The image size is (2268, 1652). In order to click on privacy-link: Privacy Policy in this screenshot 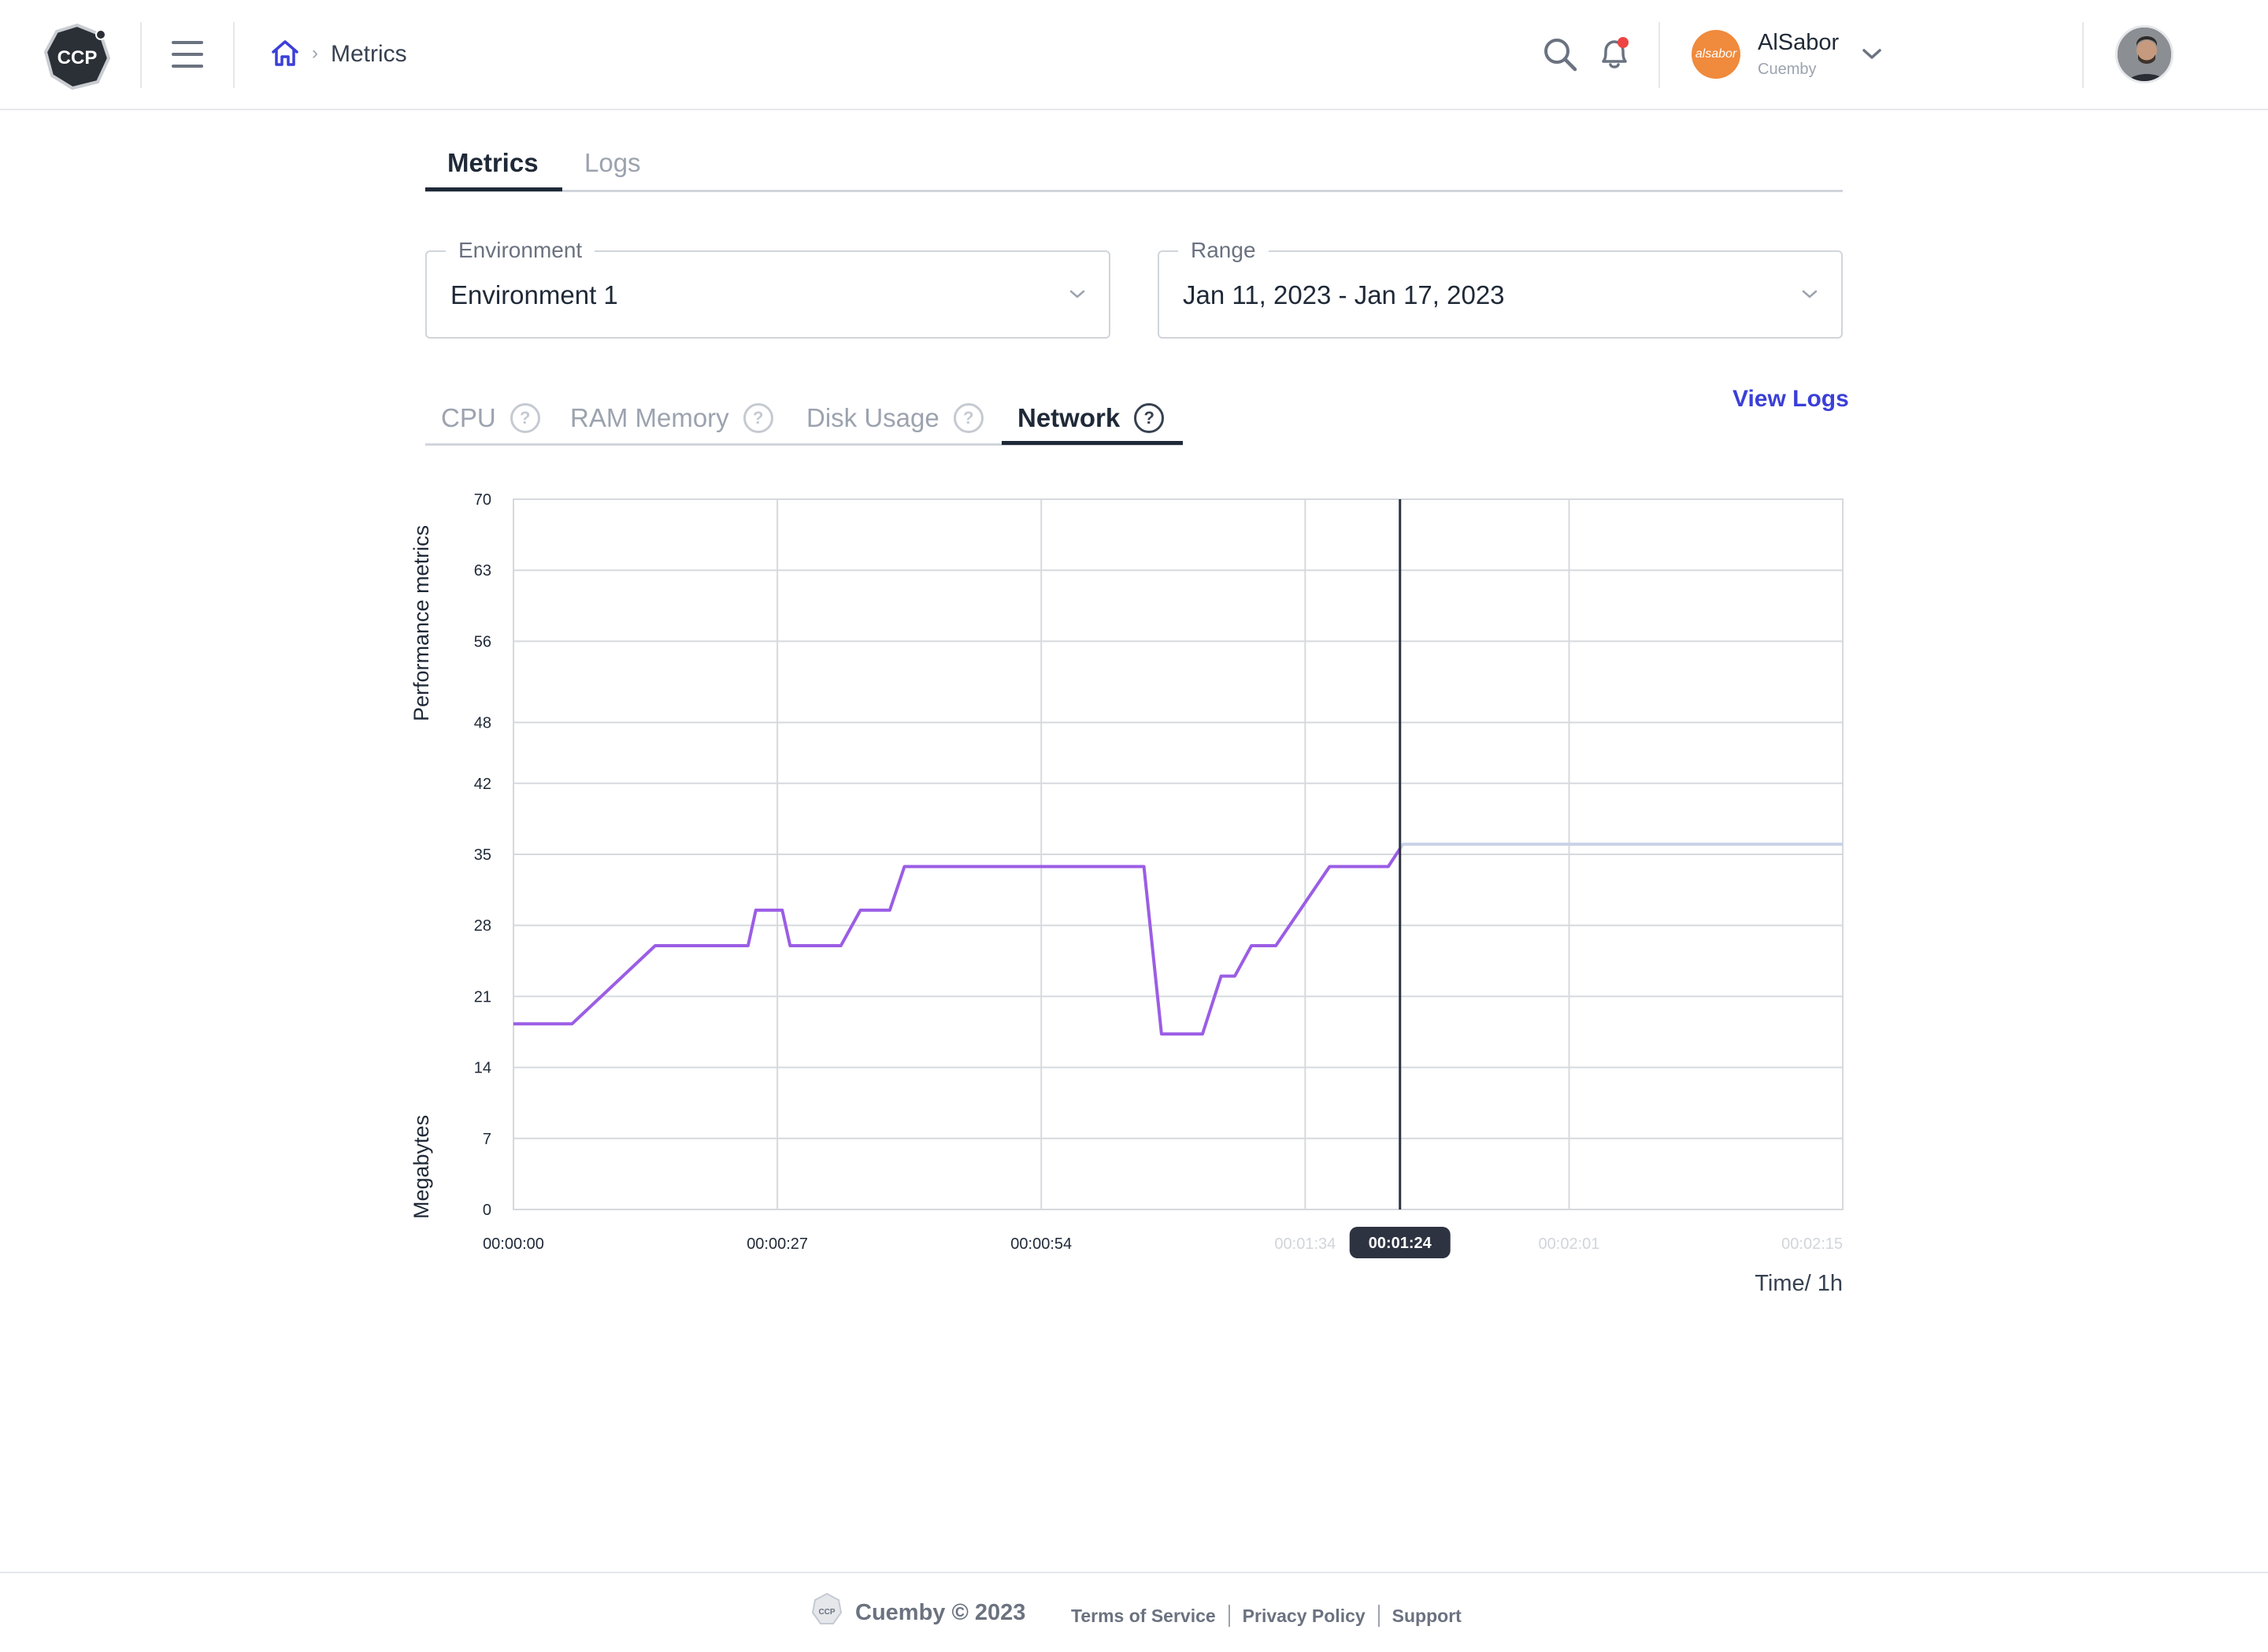, I will do `click(1304, 1615)`.